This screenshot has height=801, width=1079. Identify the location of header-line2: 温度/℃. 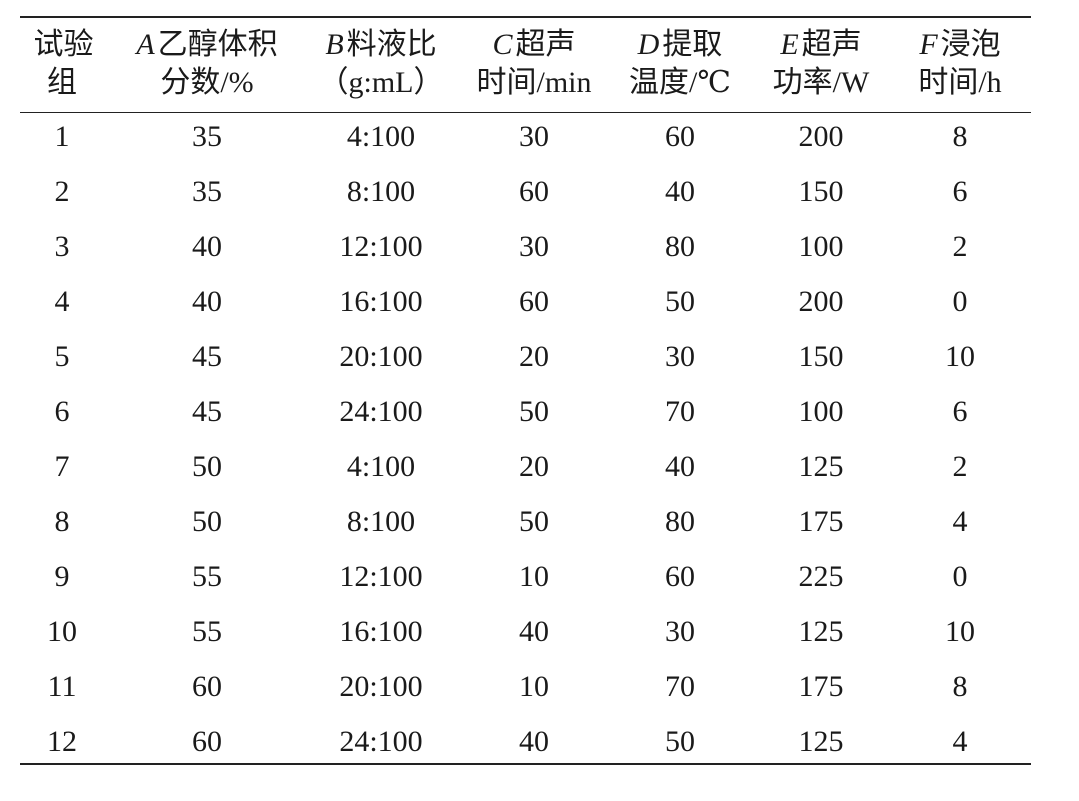
(680, 82).